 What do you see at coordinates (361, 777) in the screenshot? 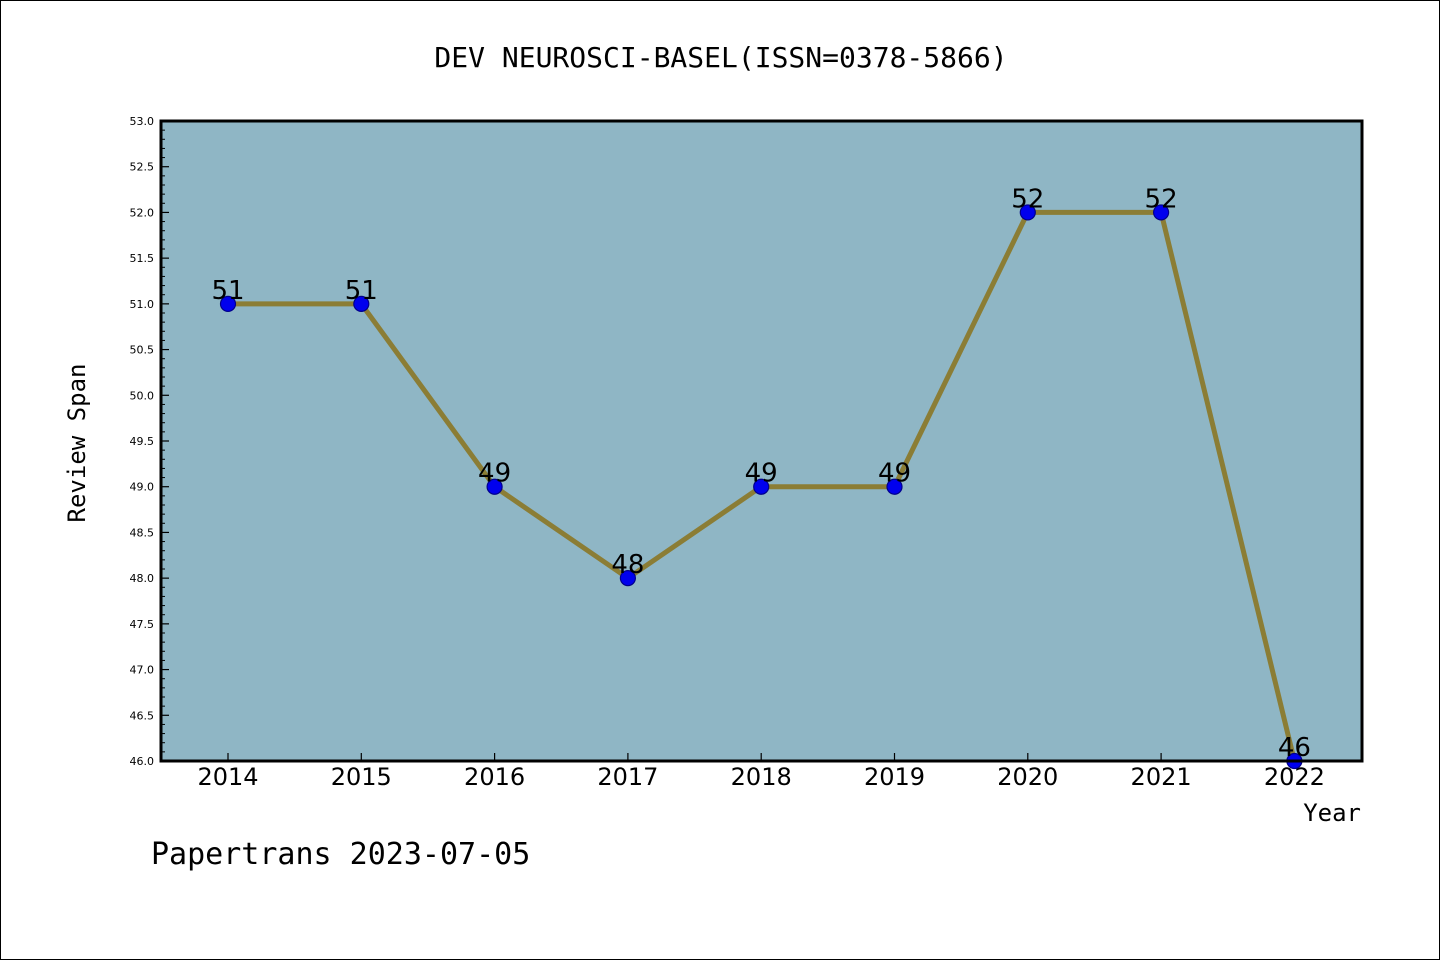
I see `x-tick-label: 2015` at bounding box center [361, 777].